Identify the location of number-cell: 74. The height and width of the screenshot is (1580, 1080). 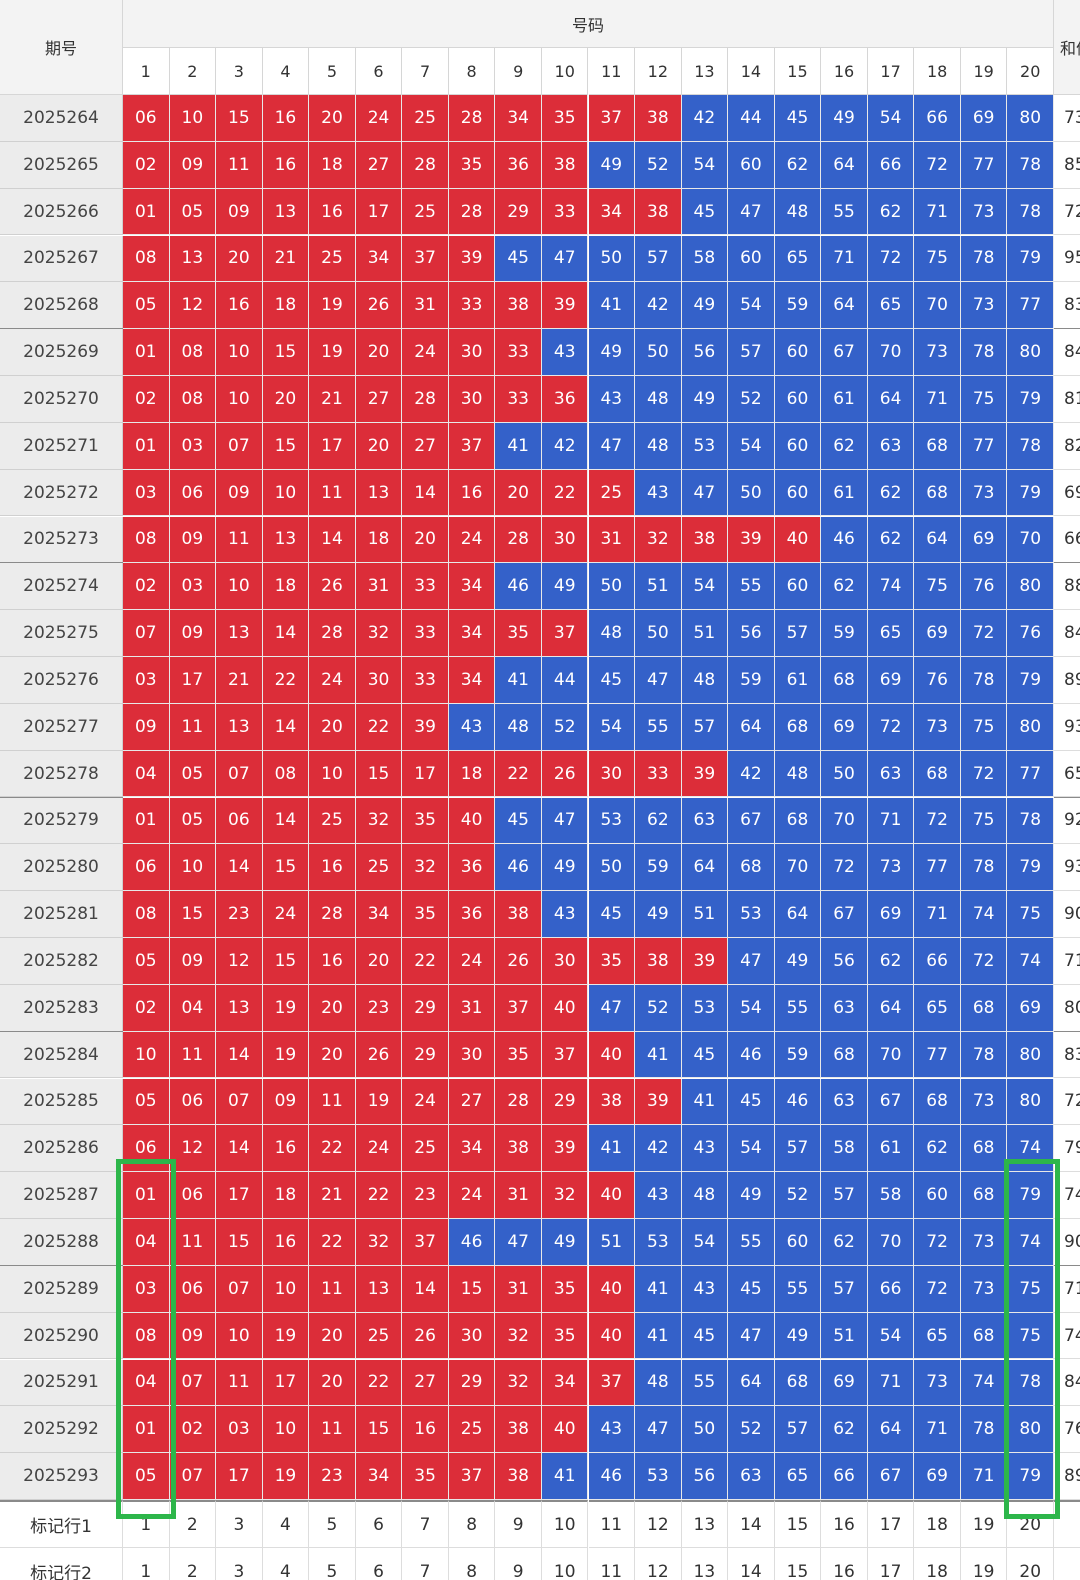
(1030, 1149).